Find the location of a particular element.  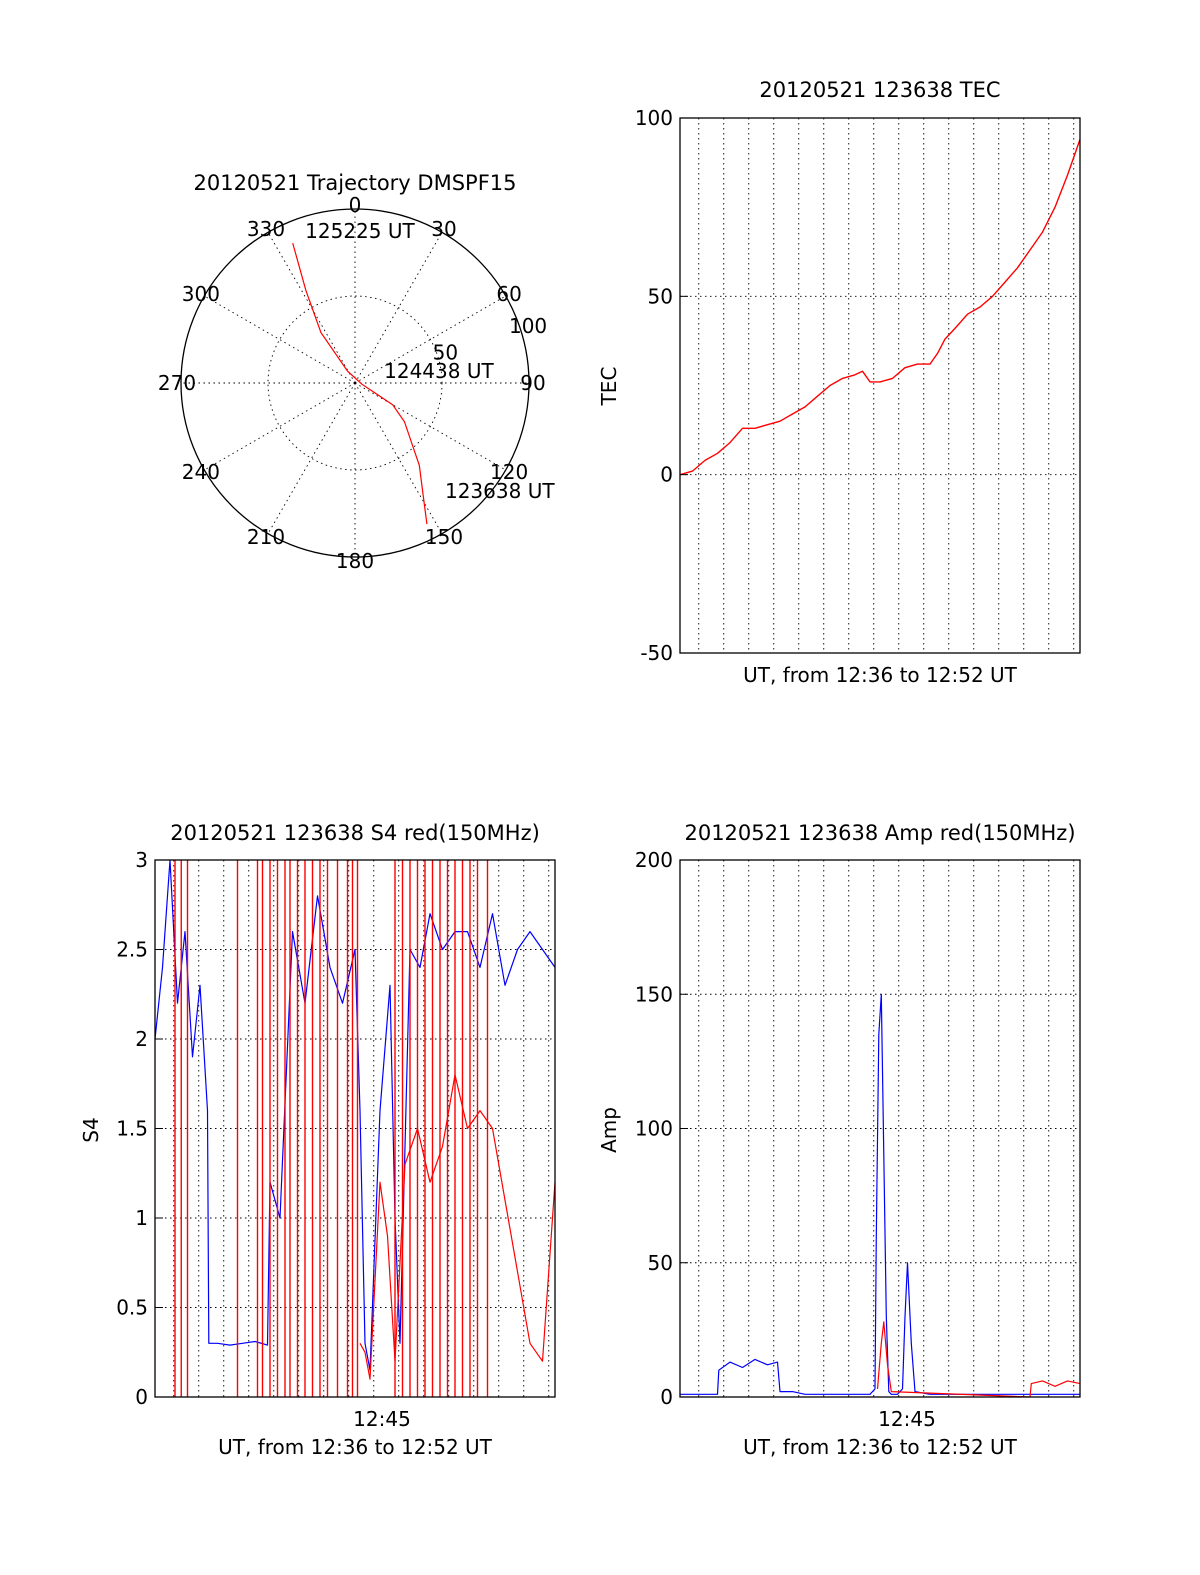

tec-ytick-label: 0 is located at coordinates (666, 475).